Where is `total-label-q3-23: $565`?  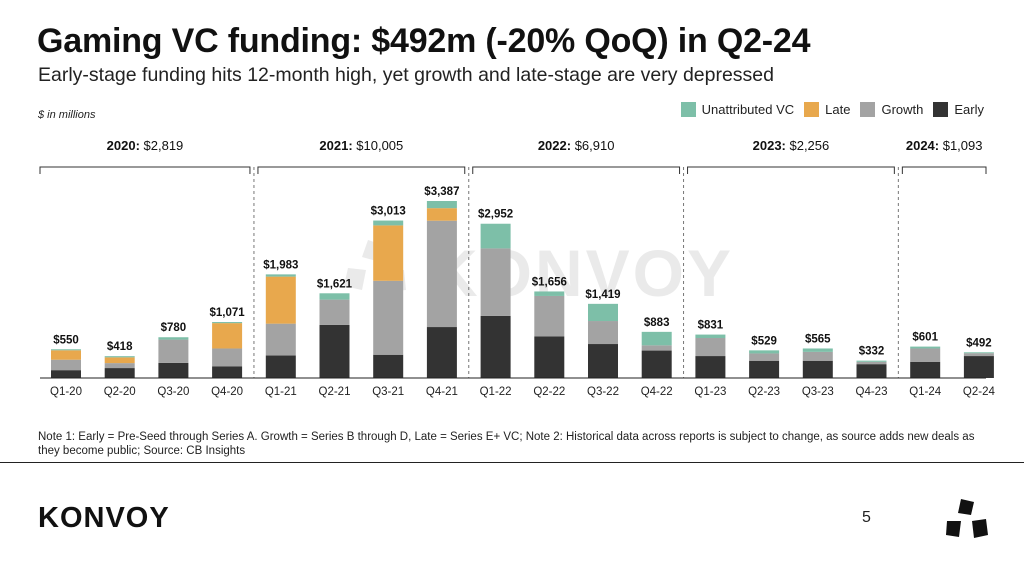 total-label-q3-23: $565 is located at coordinates (818, 339).